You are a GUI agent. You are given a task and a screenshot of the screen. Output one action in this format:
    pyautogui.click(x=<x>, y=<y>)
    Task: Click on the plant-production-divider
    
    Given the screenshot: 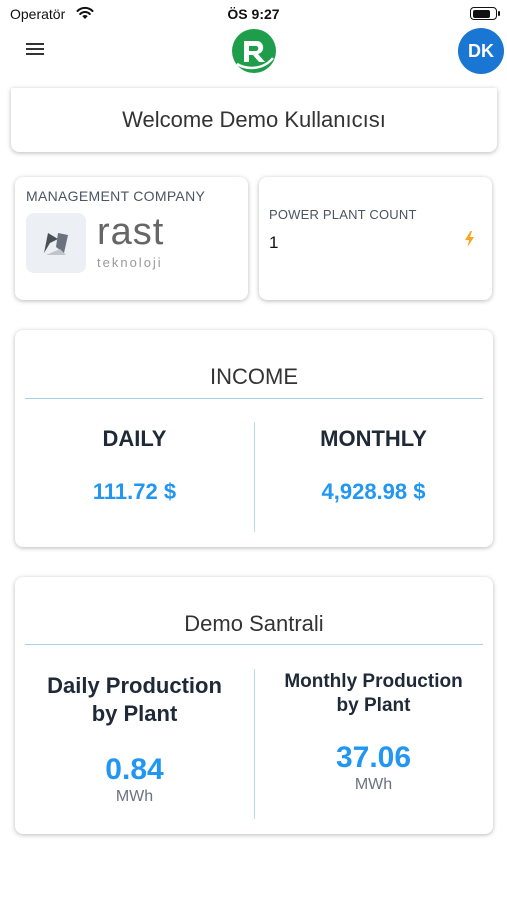 What is the action you would take?
    pyautogui.click(x=254, y=644)
    